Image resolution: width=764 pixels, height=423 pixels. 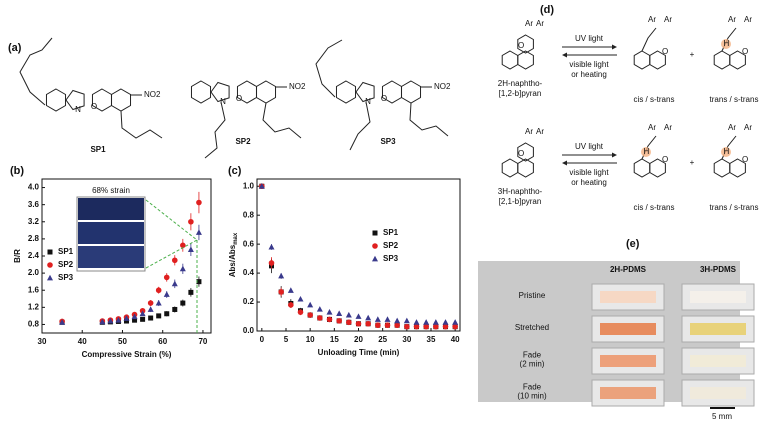 I want to click on legend-label: SP3, so click(x=391, y=258).